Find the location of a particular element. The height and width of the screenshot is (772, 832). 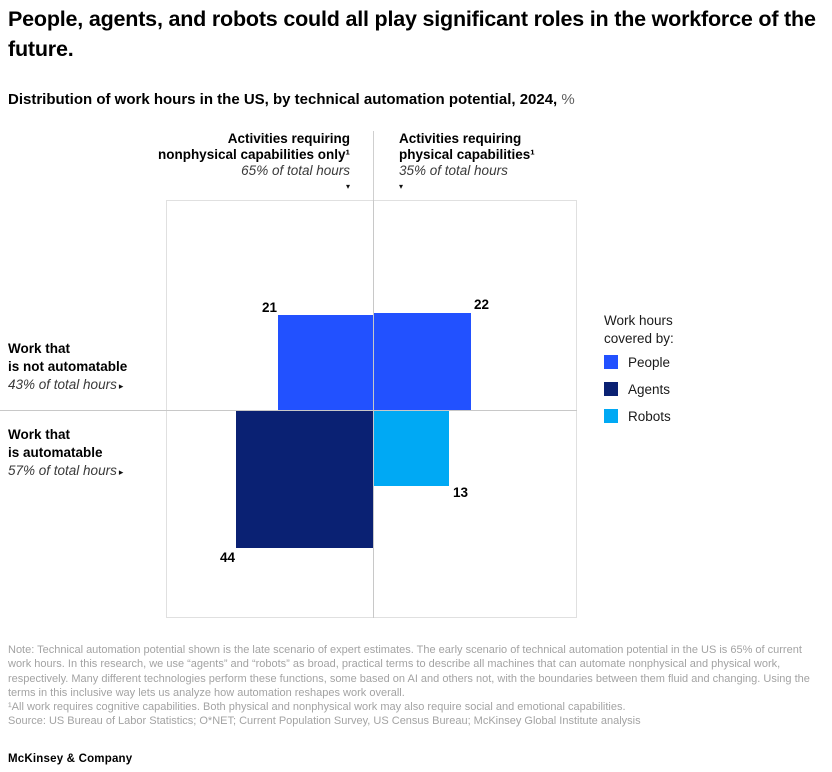

header-divider-line is located at coordinates (373, 165).